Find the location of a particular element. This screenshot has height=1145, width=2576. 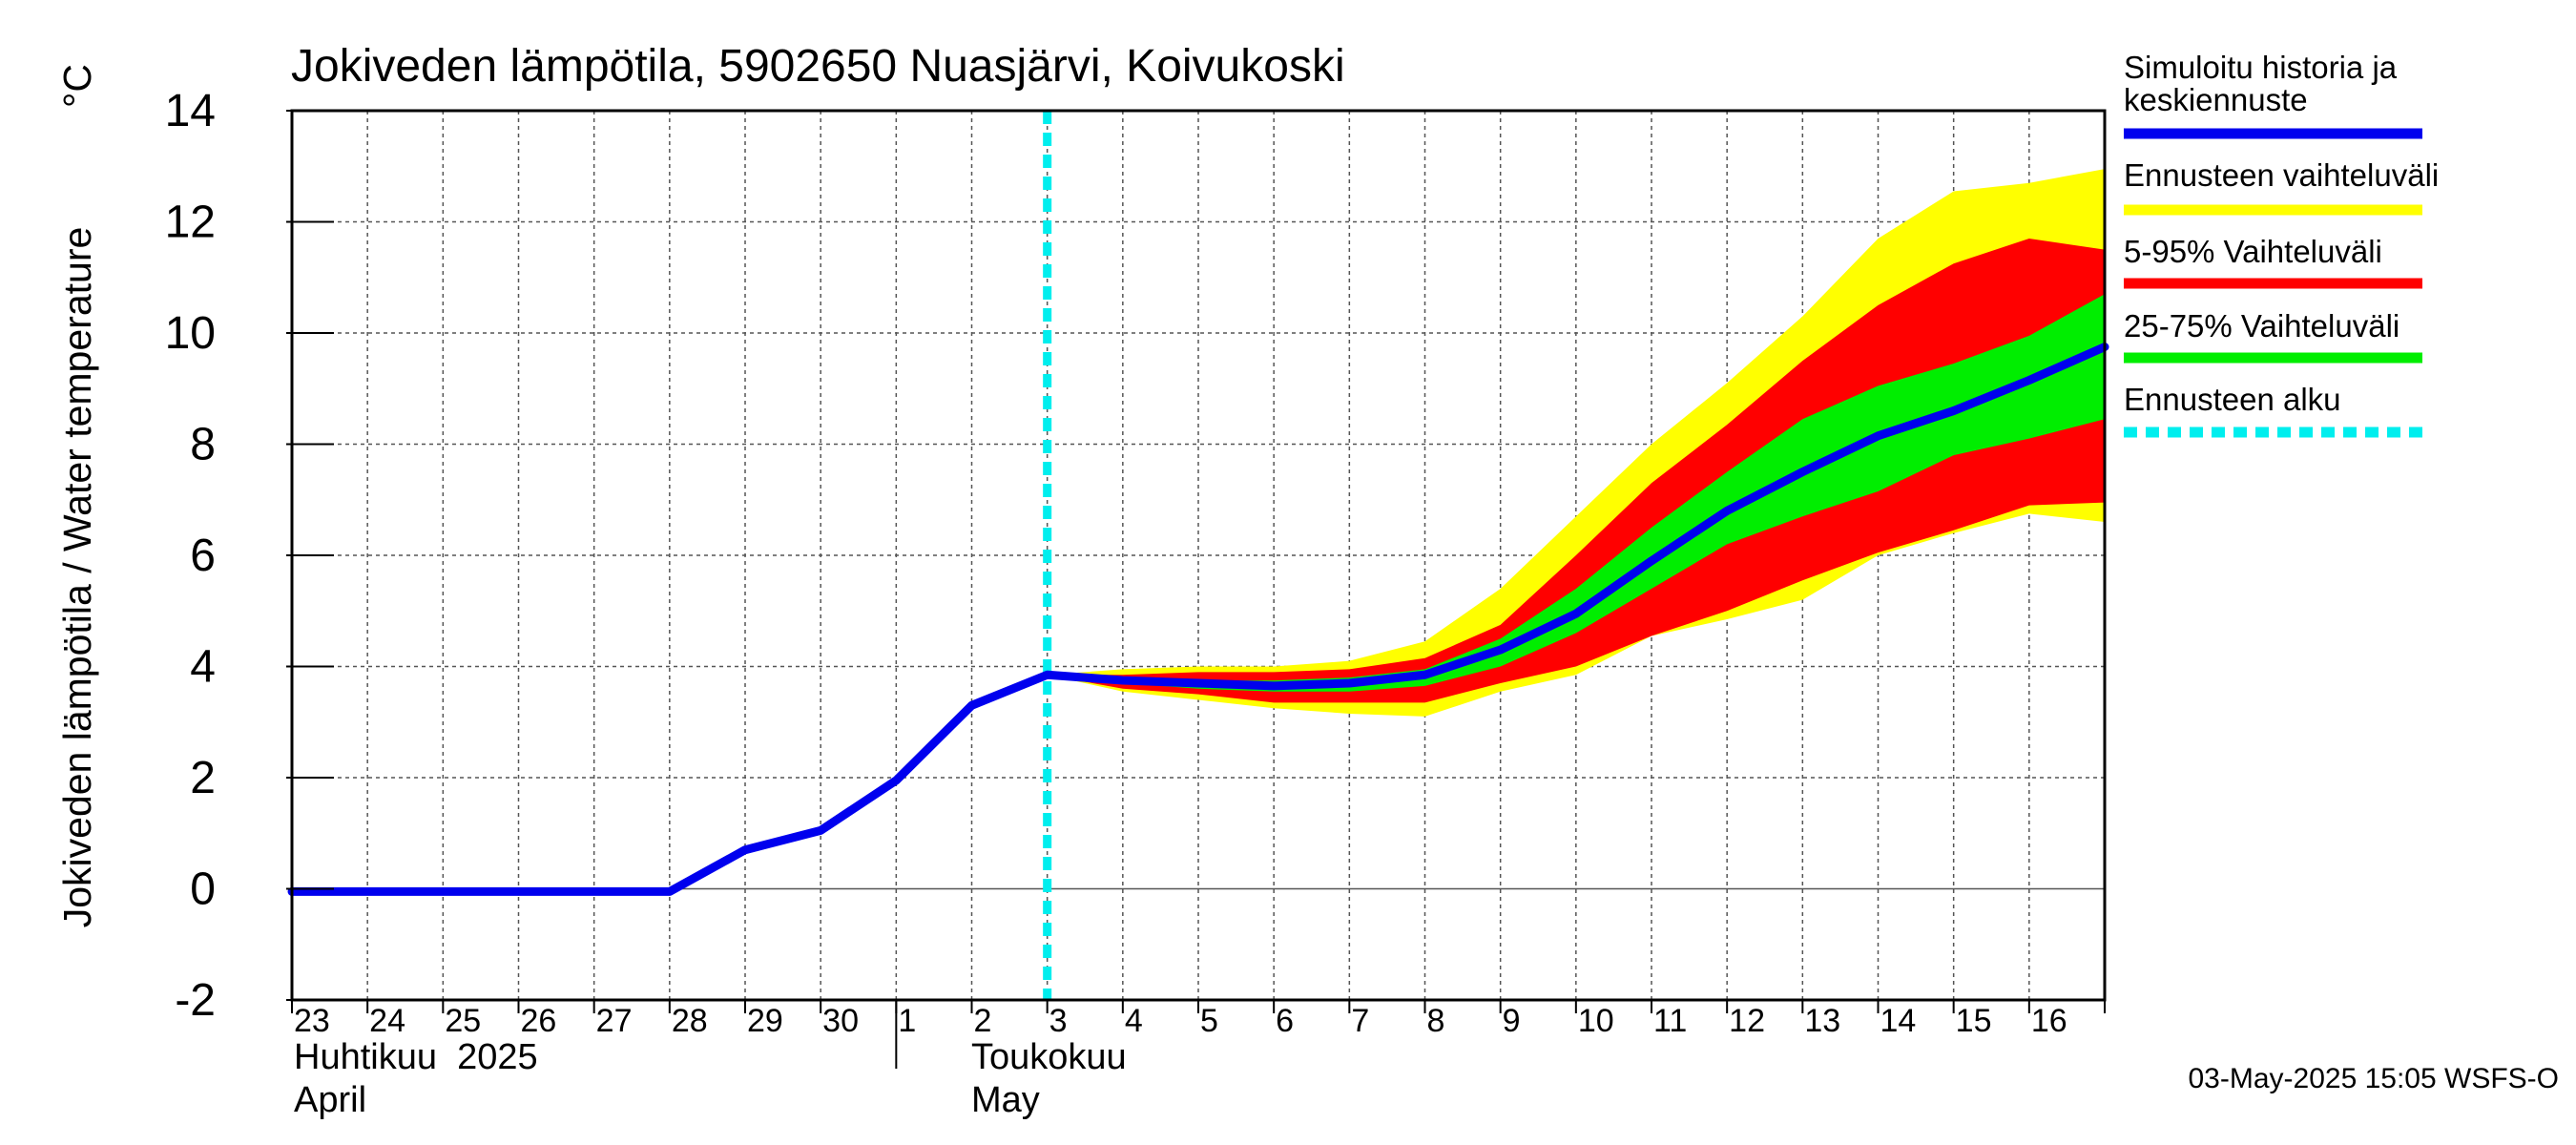

x-tick-label: 27 is located at coordinates (614, 1021).